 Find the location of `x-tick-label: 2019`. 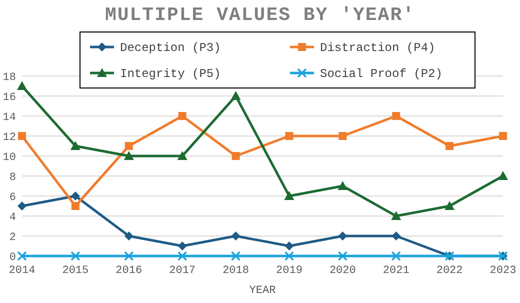

x-tick-label: 2019 is located at coordinates (289, 271).